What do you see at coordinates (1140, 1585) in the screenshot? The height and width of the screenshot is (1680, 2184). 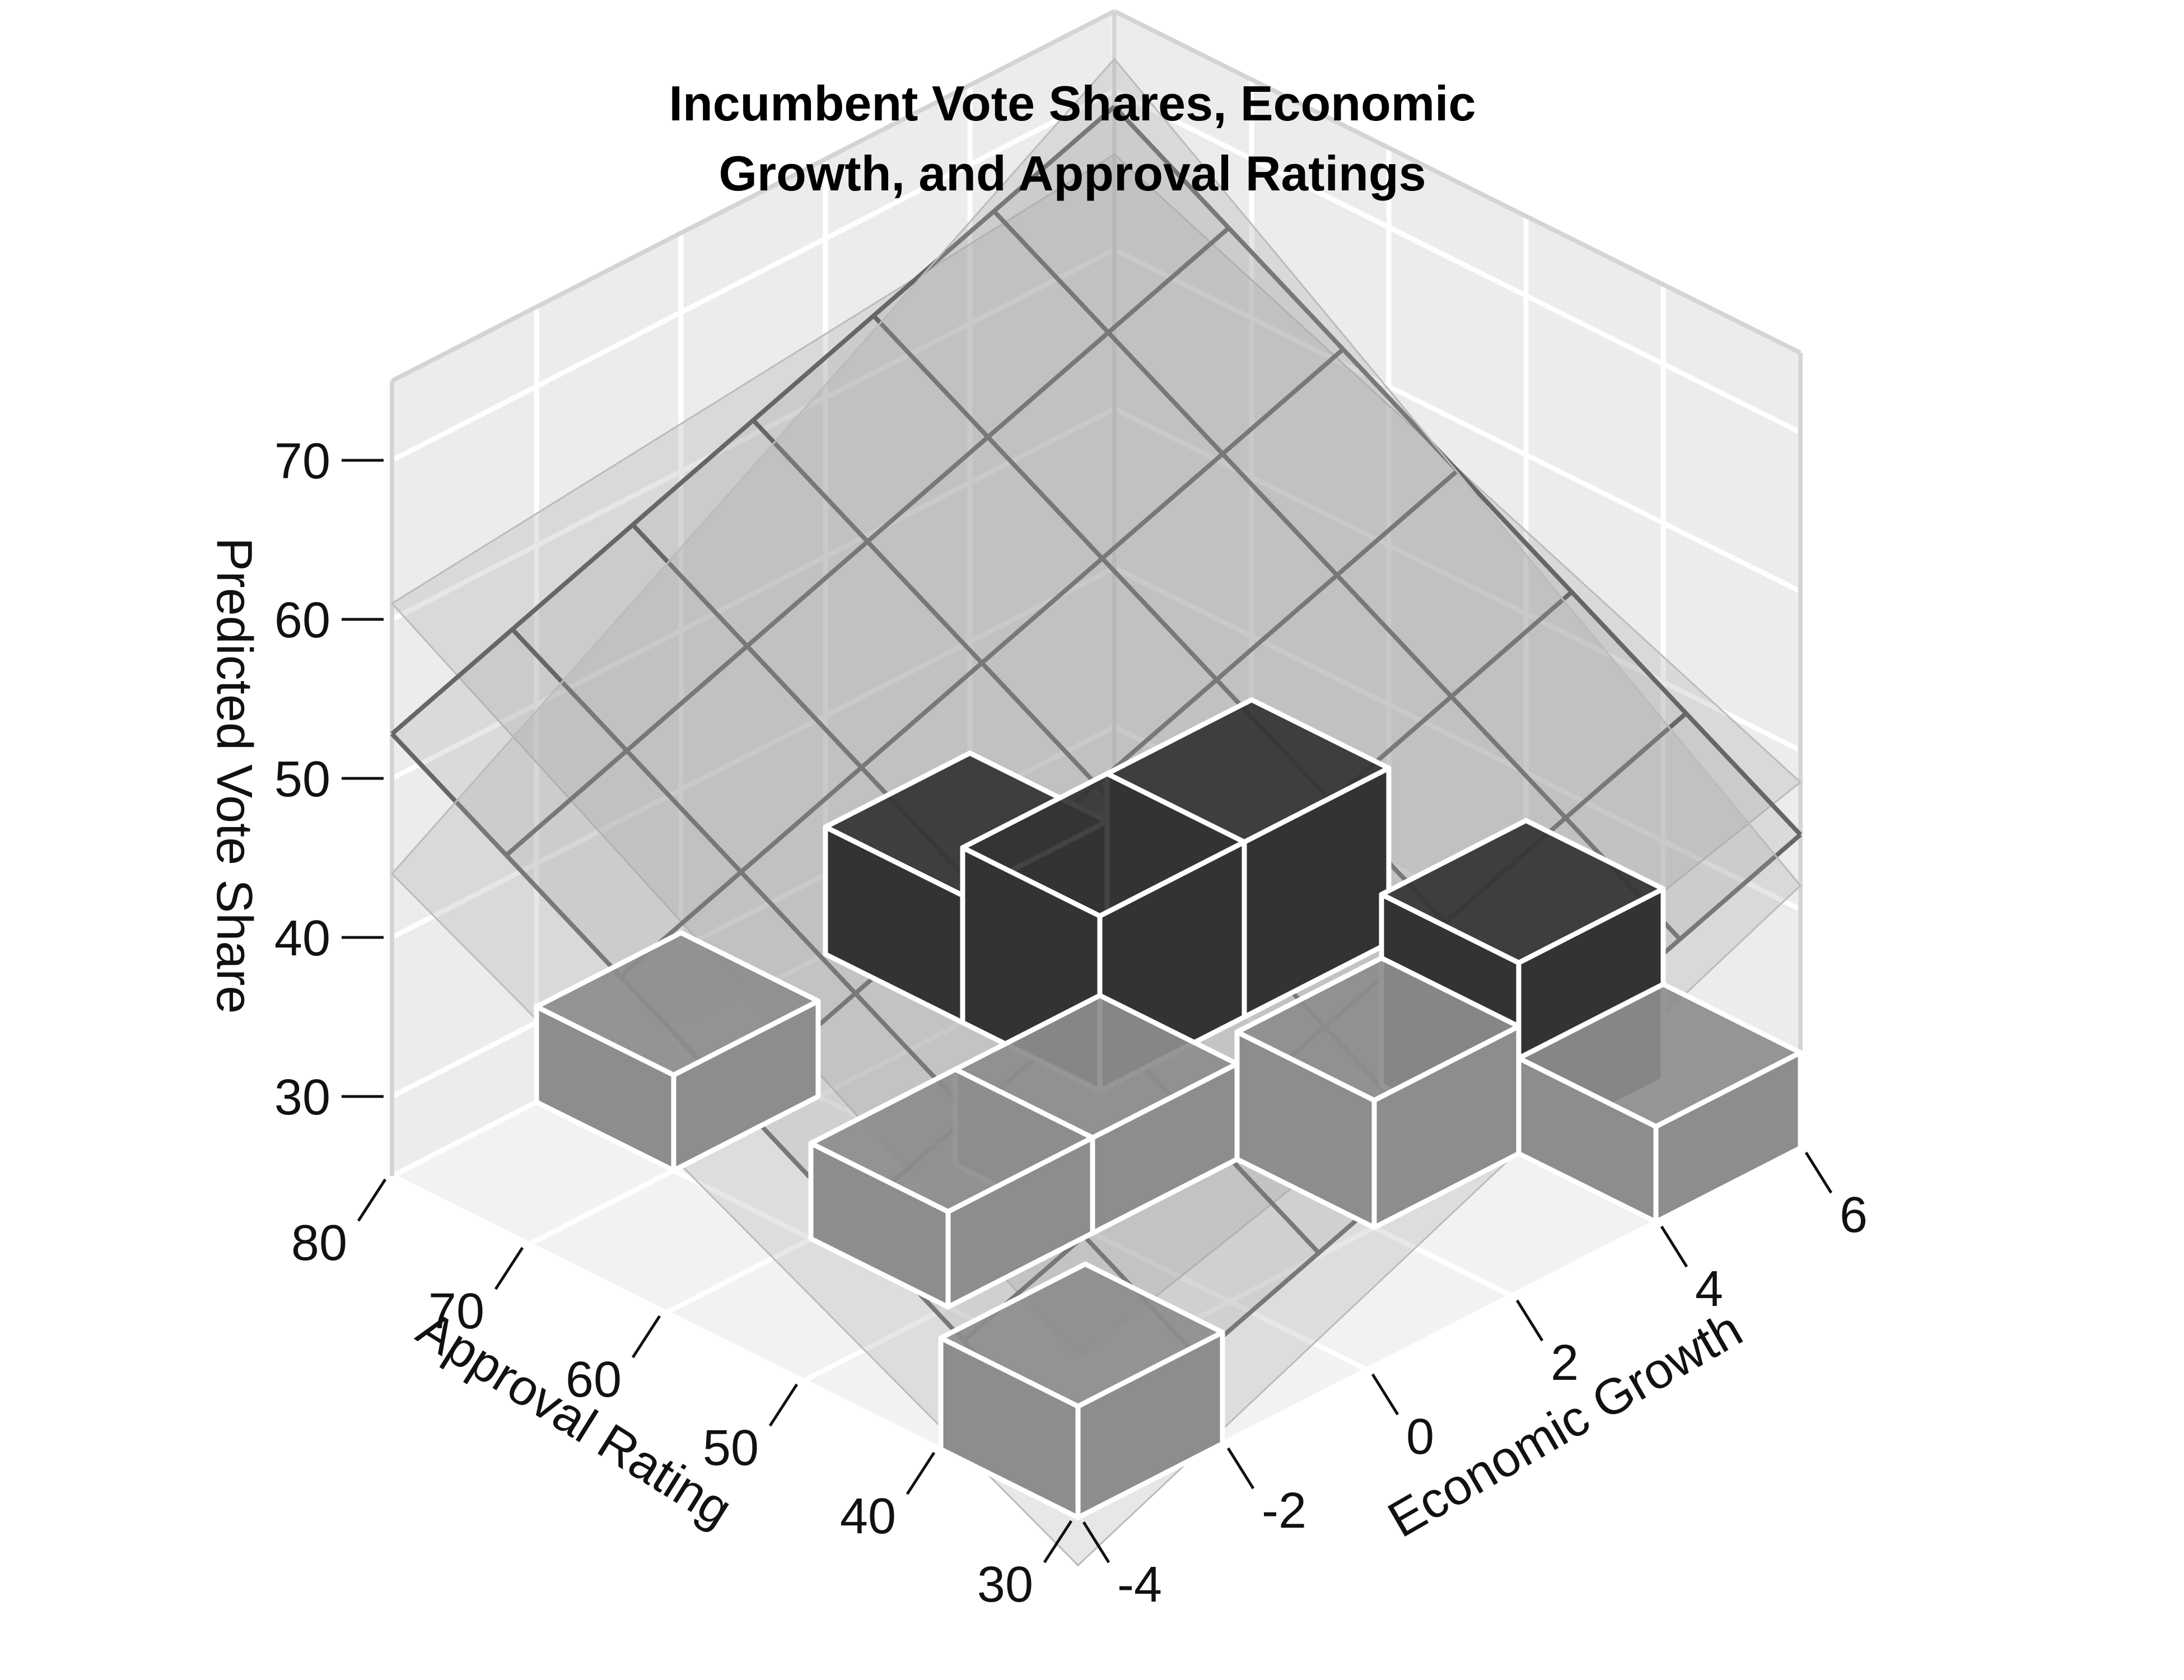 I see `tick-label: -4` at bounding box center [1140, 1585].